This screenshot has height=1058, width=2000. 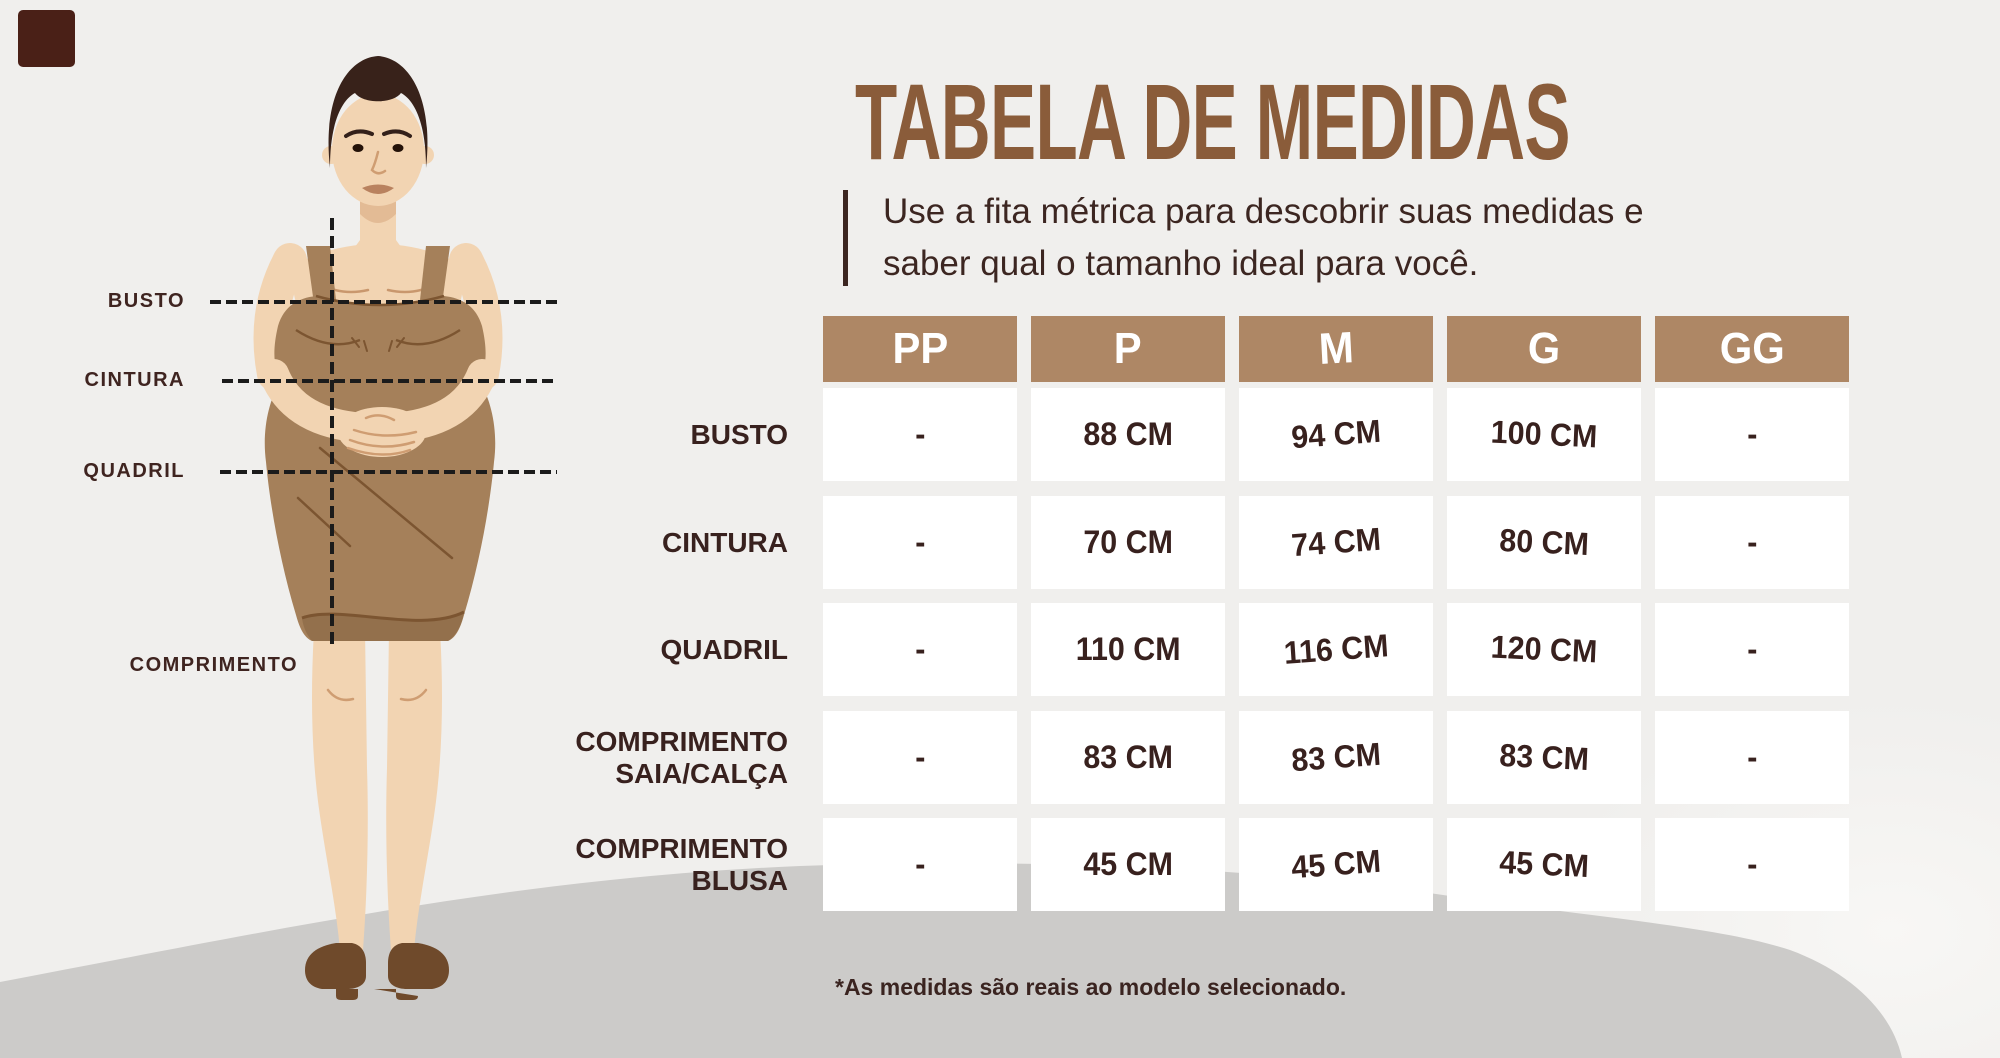 What do you see at coordinates (1544, 349) in the screenshot?
I see `size-column-header-g: G` at bounding box center [1544, 349].